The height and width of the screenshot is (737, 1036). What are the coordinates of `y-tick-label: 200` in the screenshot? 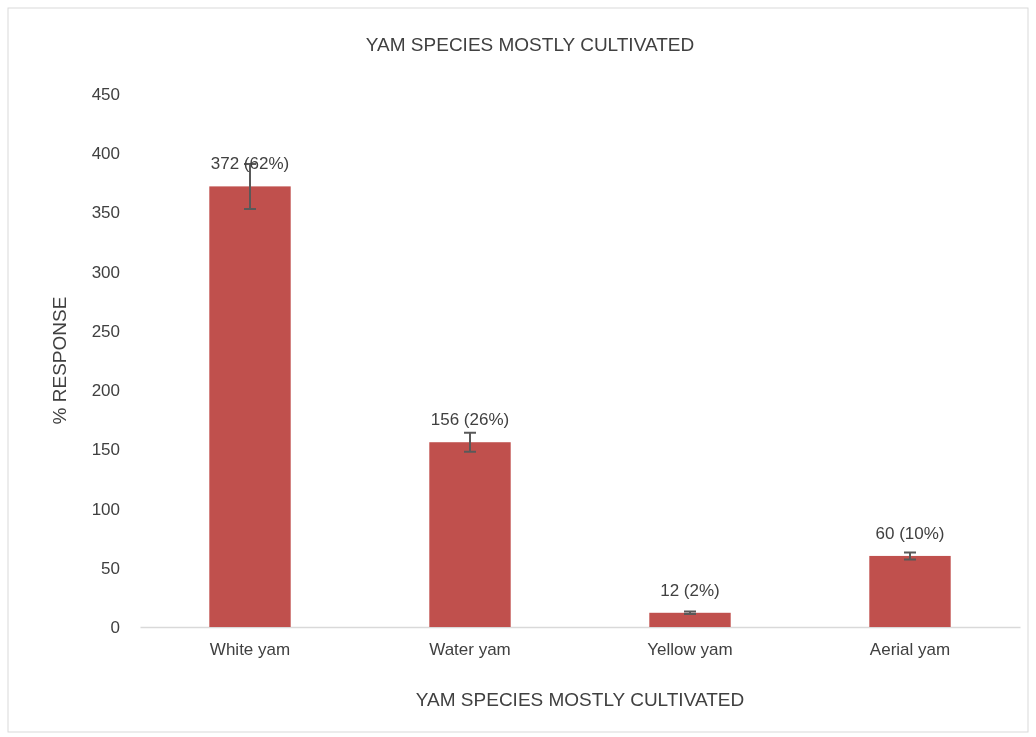 It's located at (105, 391).